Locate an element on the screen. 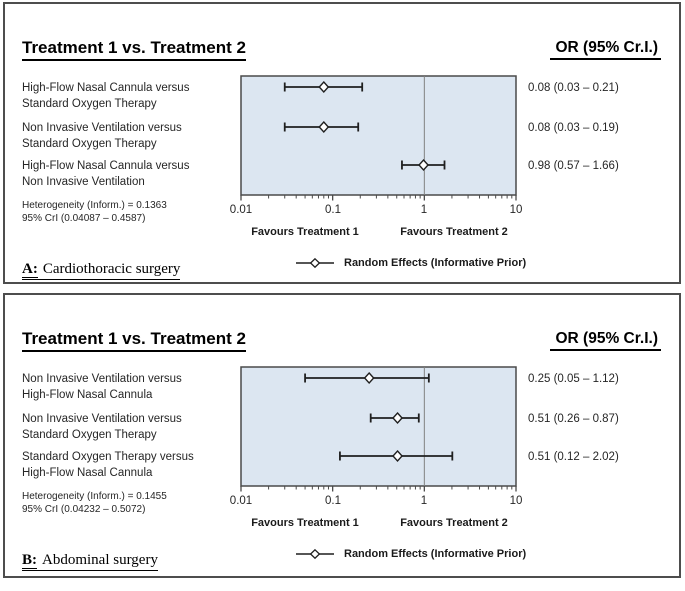  or-value: 0.25 (0.05 – 1.12) is located at coordinates (573, 379).